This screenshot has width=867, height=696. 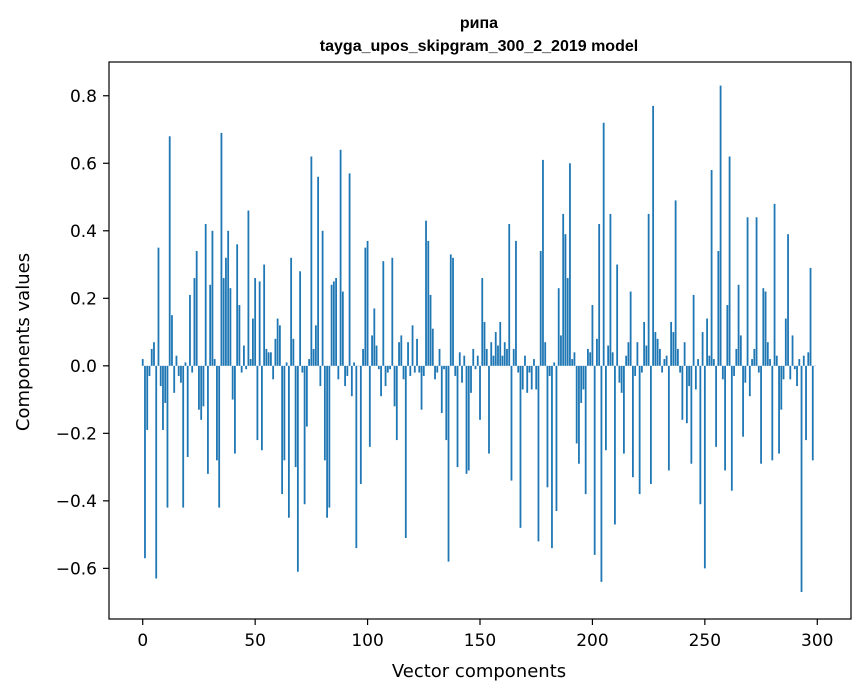 I want to click on x-tick-label: 150, so click(x=480, y=641).